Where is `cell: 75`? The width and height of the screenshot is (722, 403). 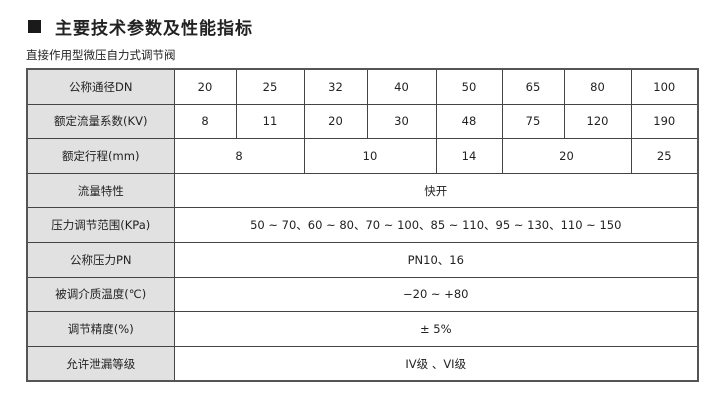 cell: 75 is located at coordinates (533, 121).